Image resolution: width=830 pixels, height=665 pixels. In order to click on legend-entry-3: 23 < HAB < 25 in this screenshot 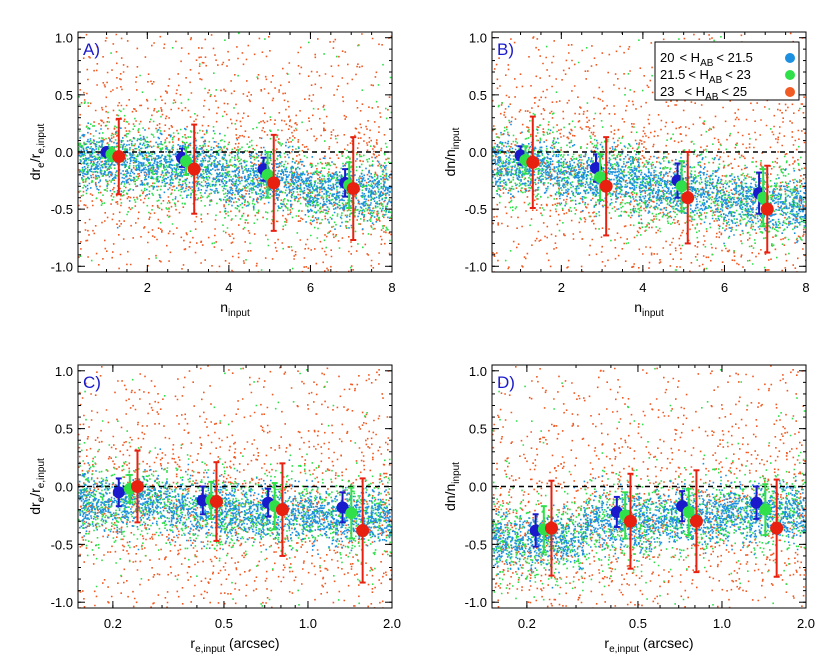, I will do `click(703, 93)`.